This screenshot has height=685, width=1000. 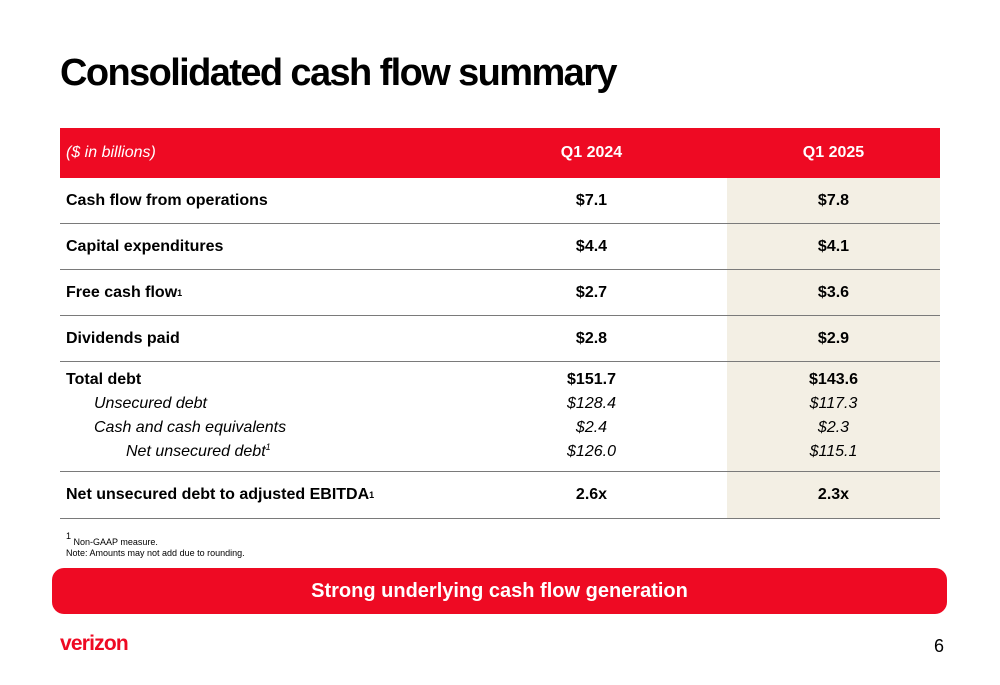 What do you see at coordinates (499, 591) in the screenshot?
I see `summary-banner: Strong underlying cash flow generation` at bounding box center [499, 591].